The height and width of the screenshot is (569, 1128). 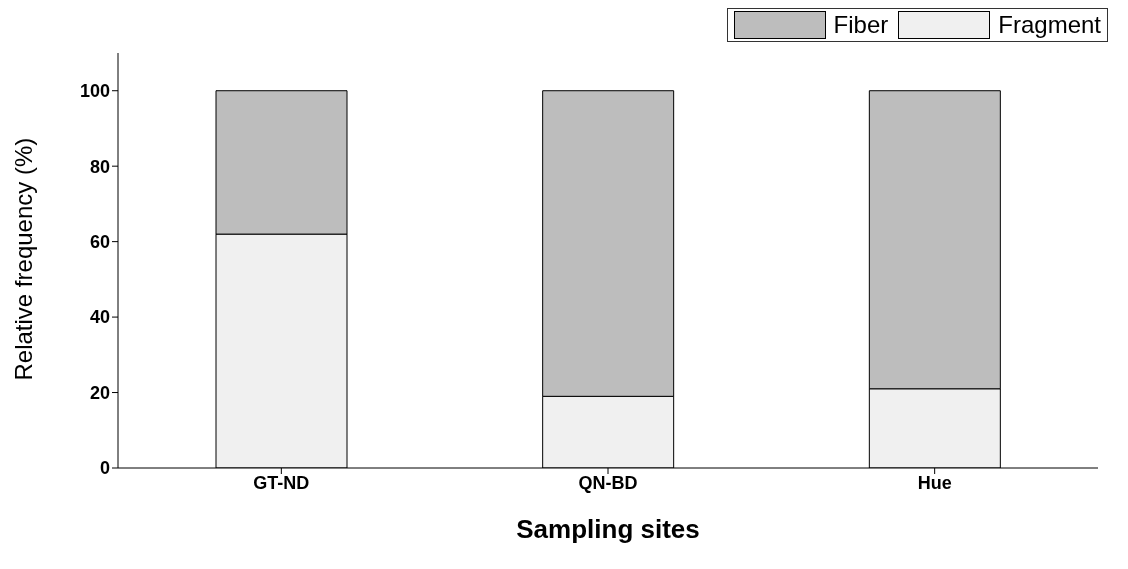 What do you see at coordinates (104, 468) in the screenshot?
I see `y-tick-label: 0` at bounding box center [104, 468].